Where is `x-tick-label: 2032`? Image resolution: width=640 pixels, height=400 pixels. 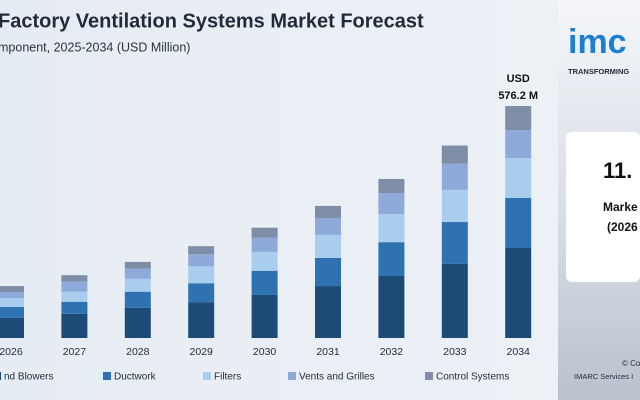 x-tick-label: 2032 is located at coordinates (392, 352).